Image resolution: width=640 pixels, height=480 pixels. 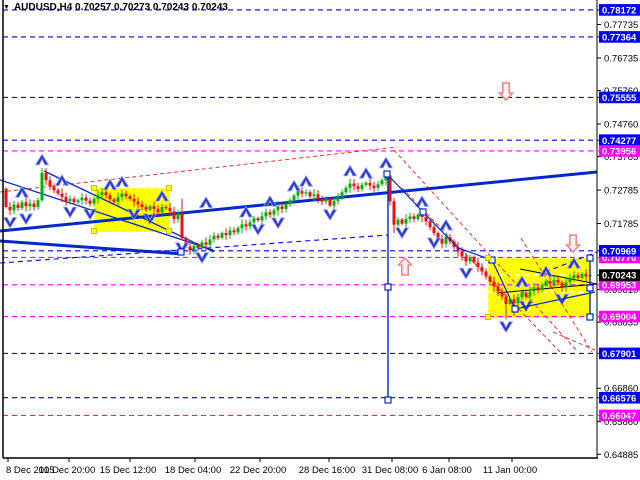 What do you see at coordinates (128, 470) in the screenshot?
I see `time-axis-label: 15 Dec 12:00` at bounding box center [128, 470].